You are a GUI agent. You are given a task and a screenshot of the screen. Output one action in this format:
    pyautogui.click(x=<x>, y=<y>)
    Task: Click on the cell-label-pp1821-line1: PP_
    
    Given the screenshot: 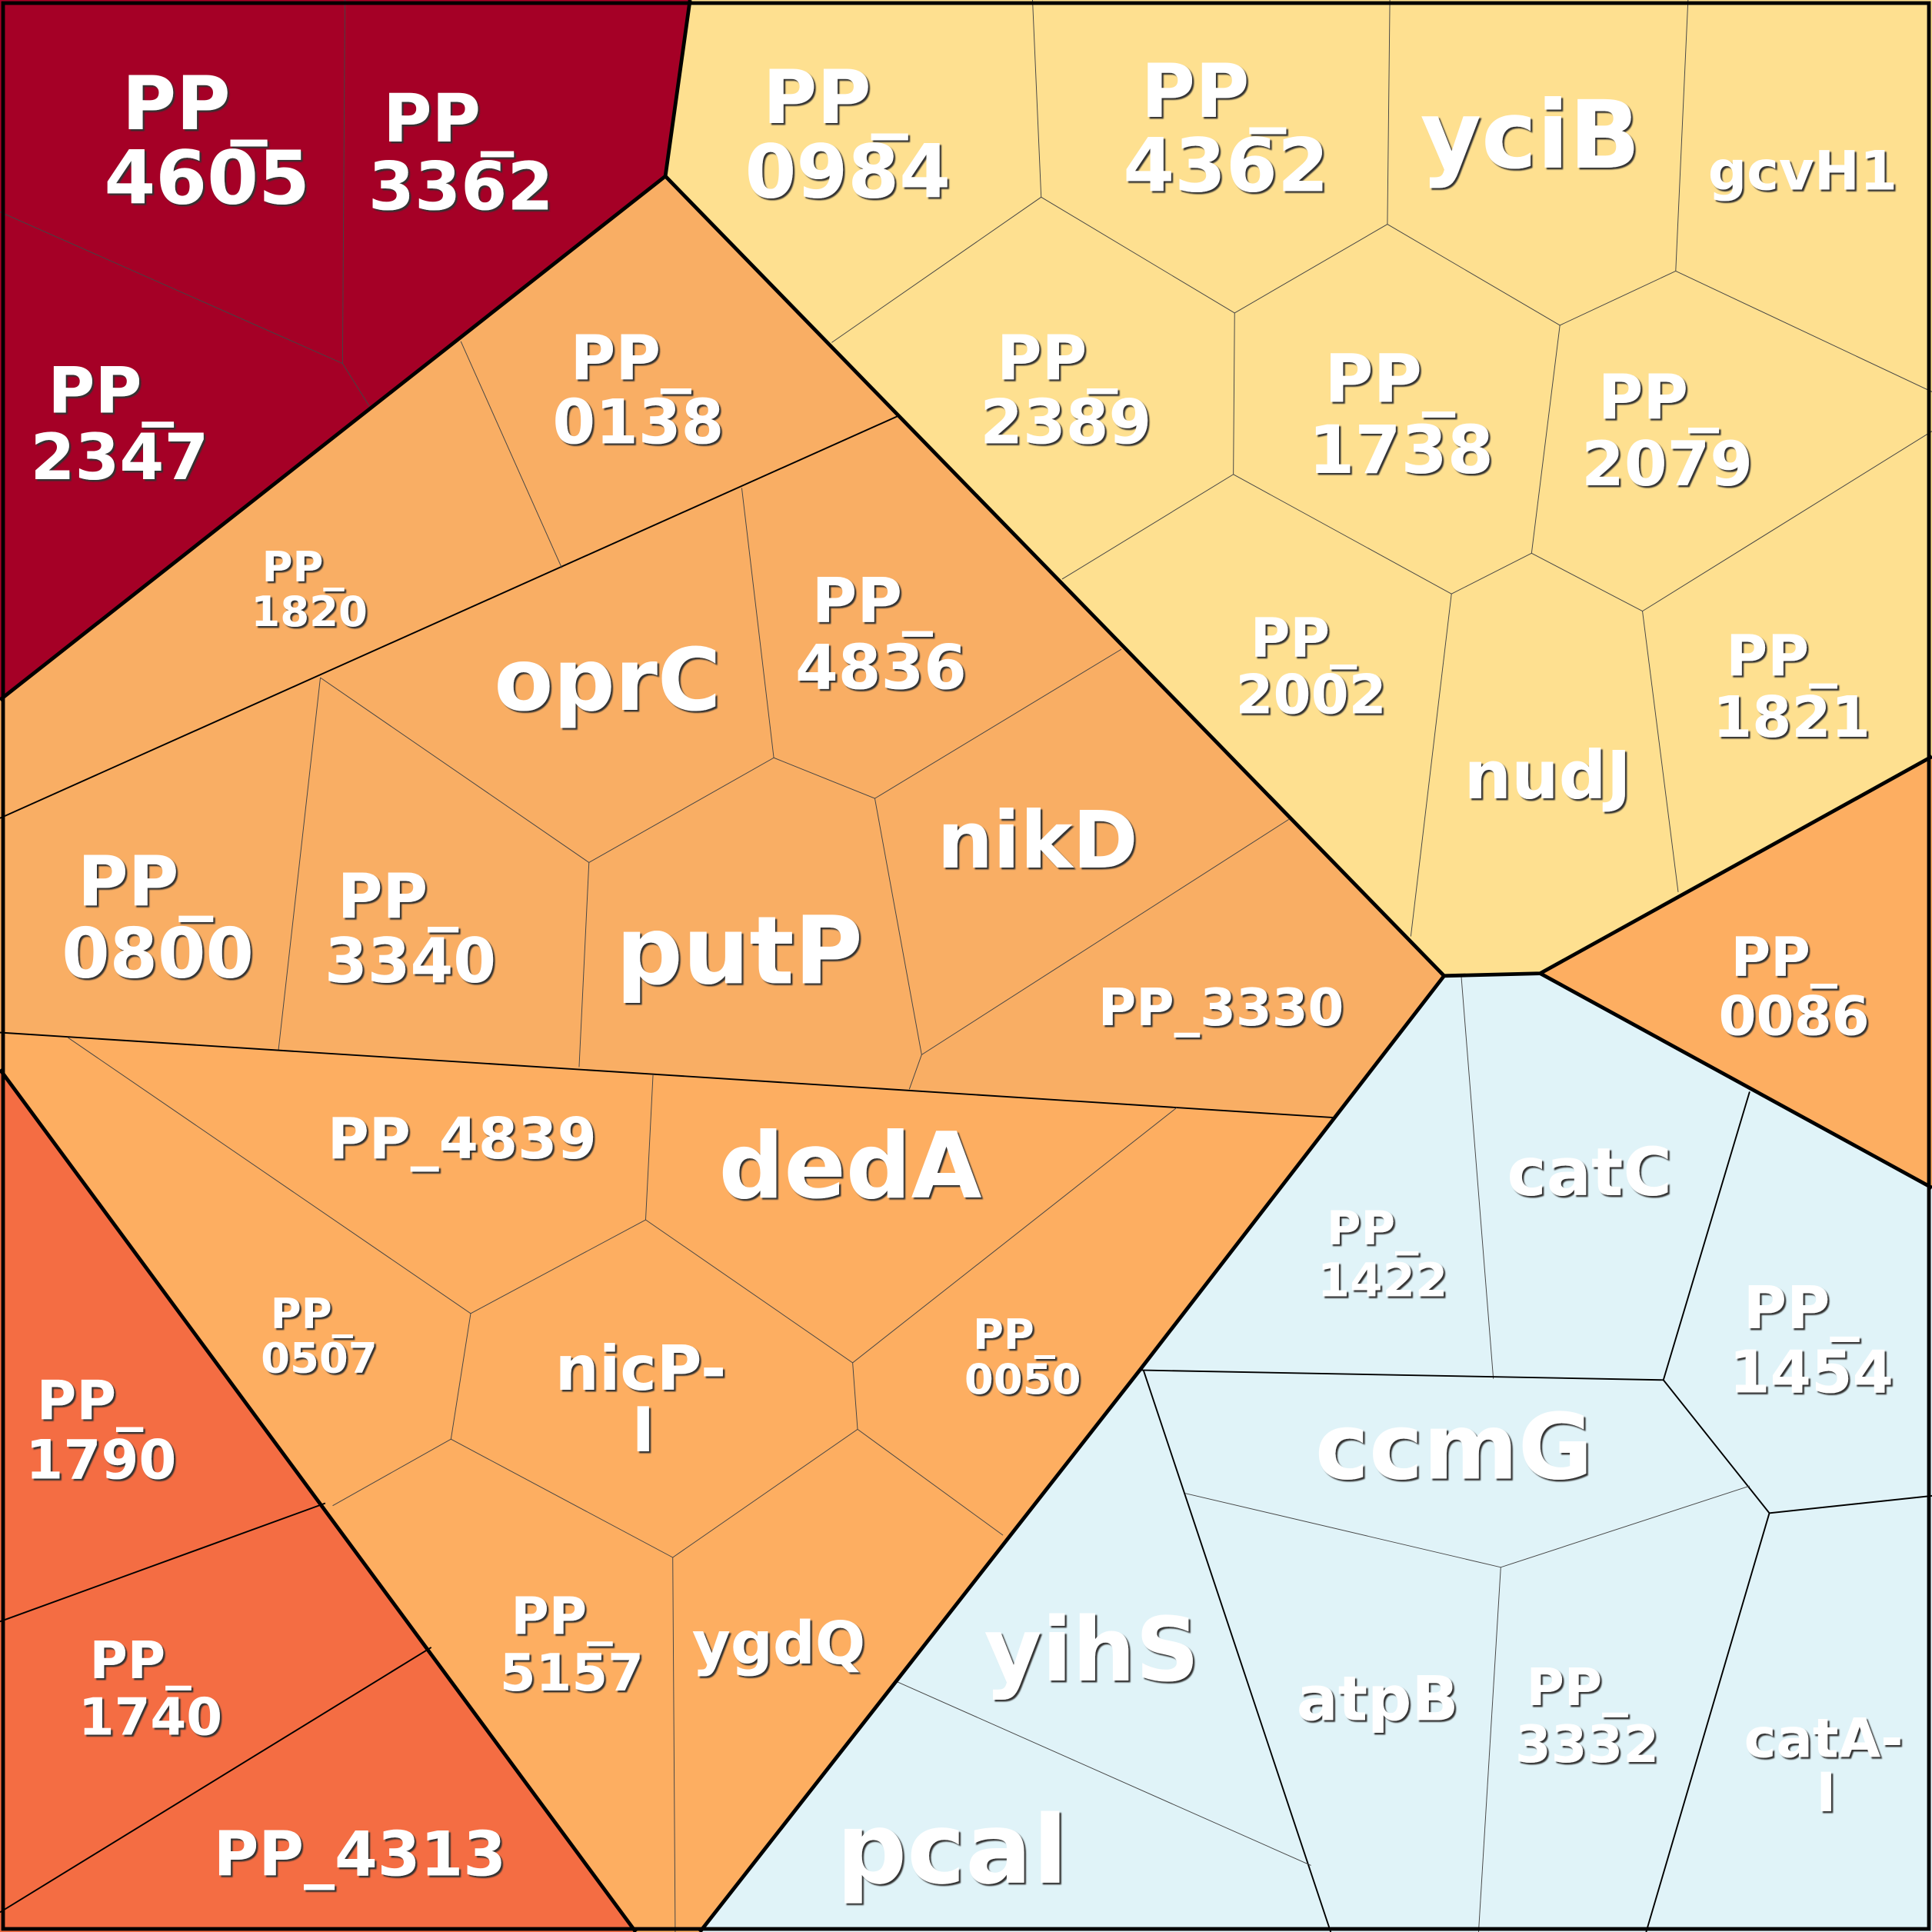 What is the action you would take?
    pyautogui.click(x=1781, y=656)
    